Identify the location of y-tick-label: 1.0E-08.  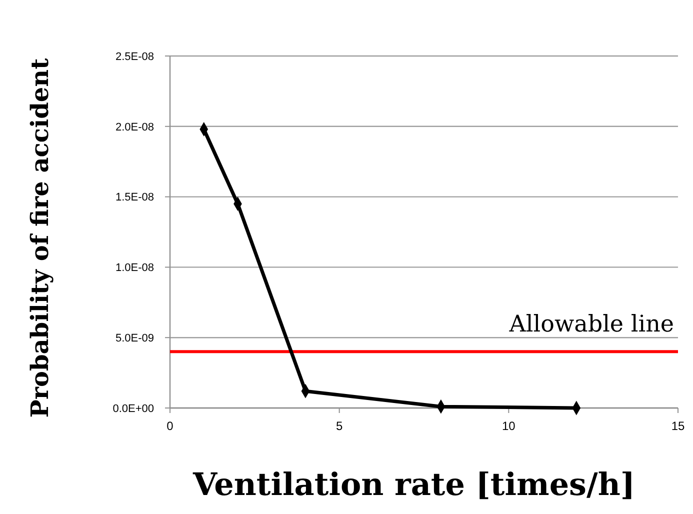
(134, 268).